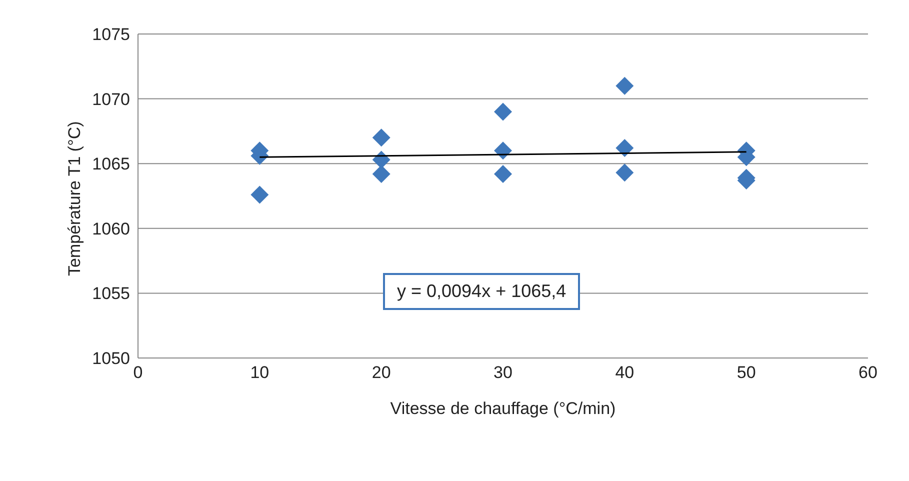  I want to click on x-axis-title: Vitesse de chauffage (°C/min), so click(503, 408).